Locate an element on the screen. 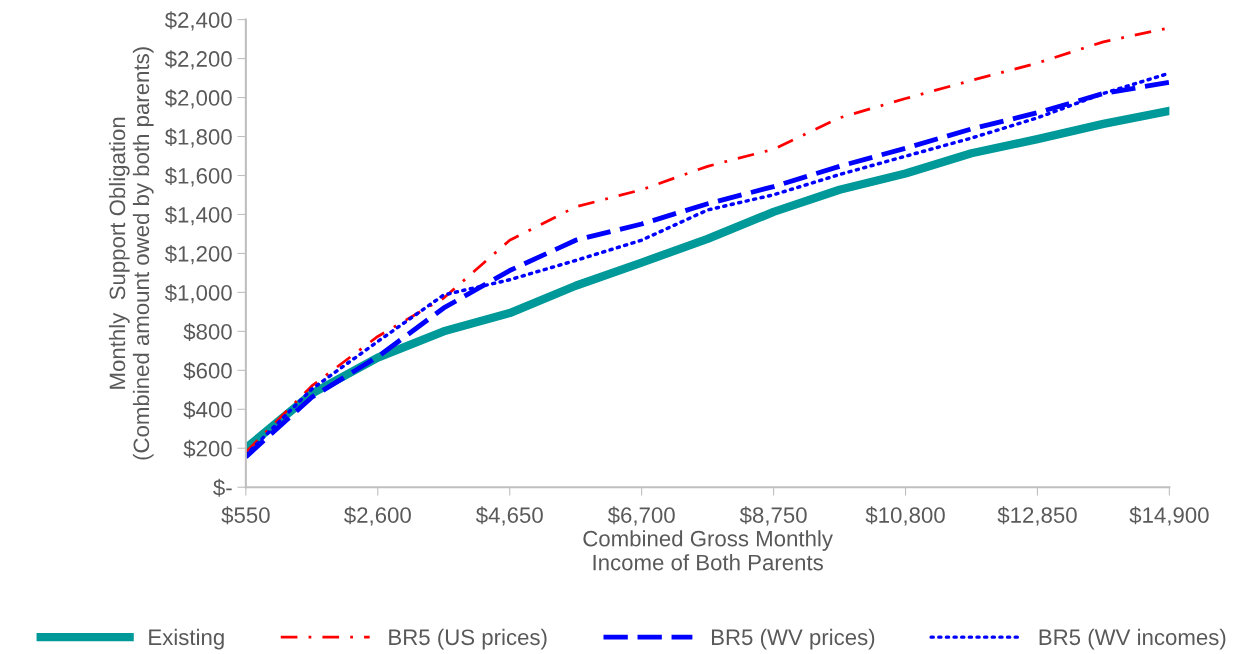 The image size is (1248, 654). y-tick-label: $400 is located at coordinates (207, 409).